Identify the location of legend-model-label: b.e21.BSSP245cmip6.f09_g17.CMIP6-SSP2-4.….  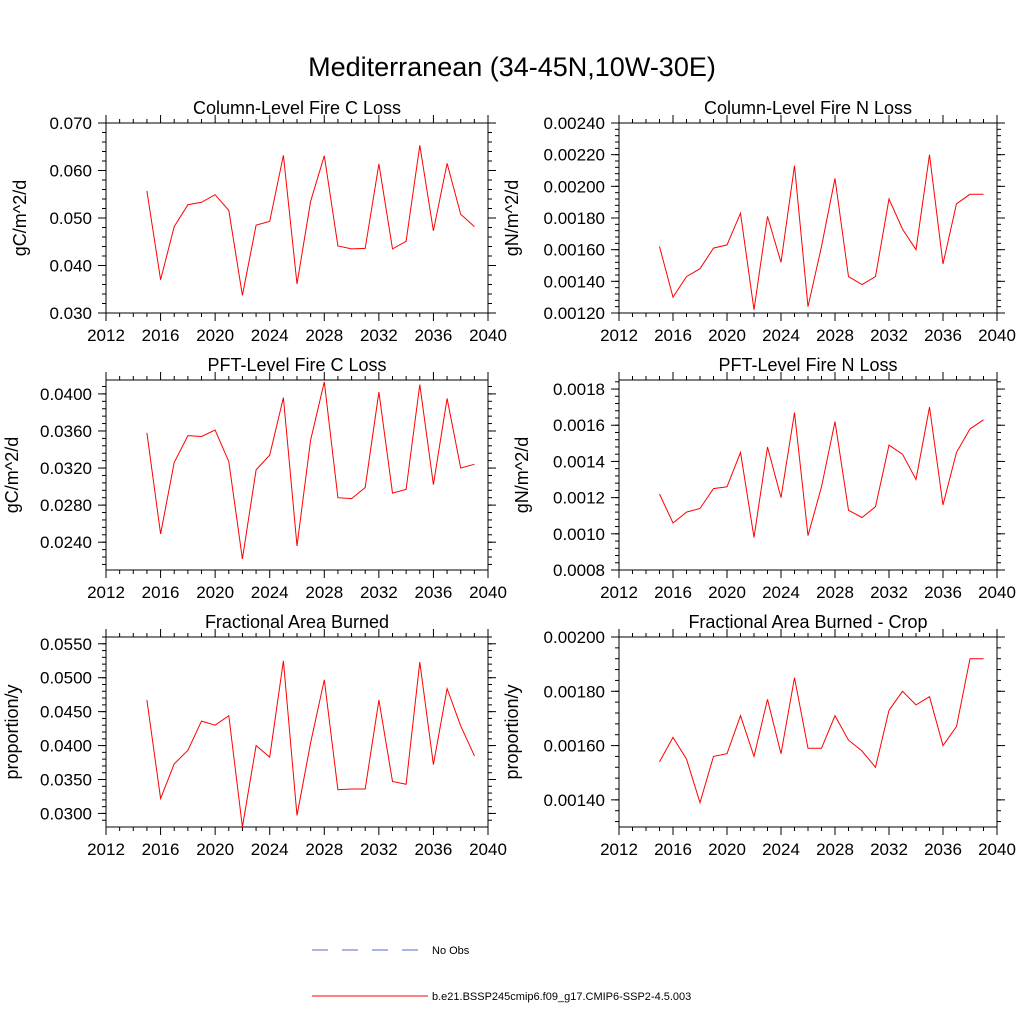
(561, 997).